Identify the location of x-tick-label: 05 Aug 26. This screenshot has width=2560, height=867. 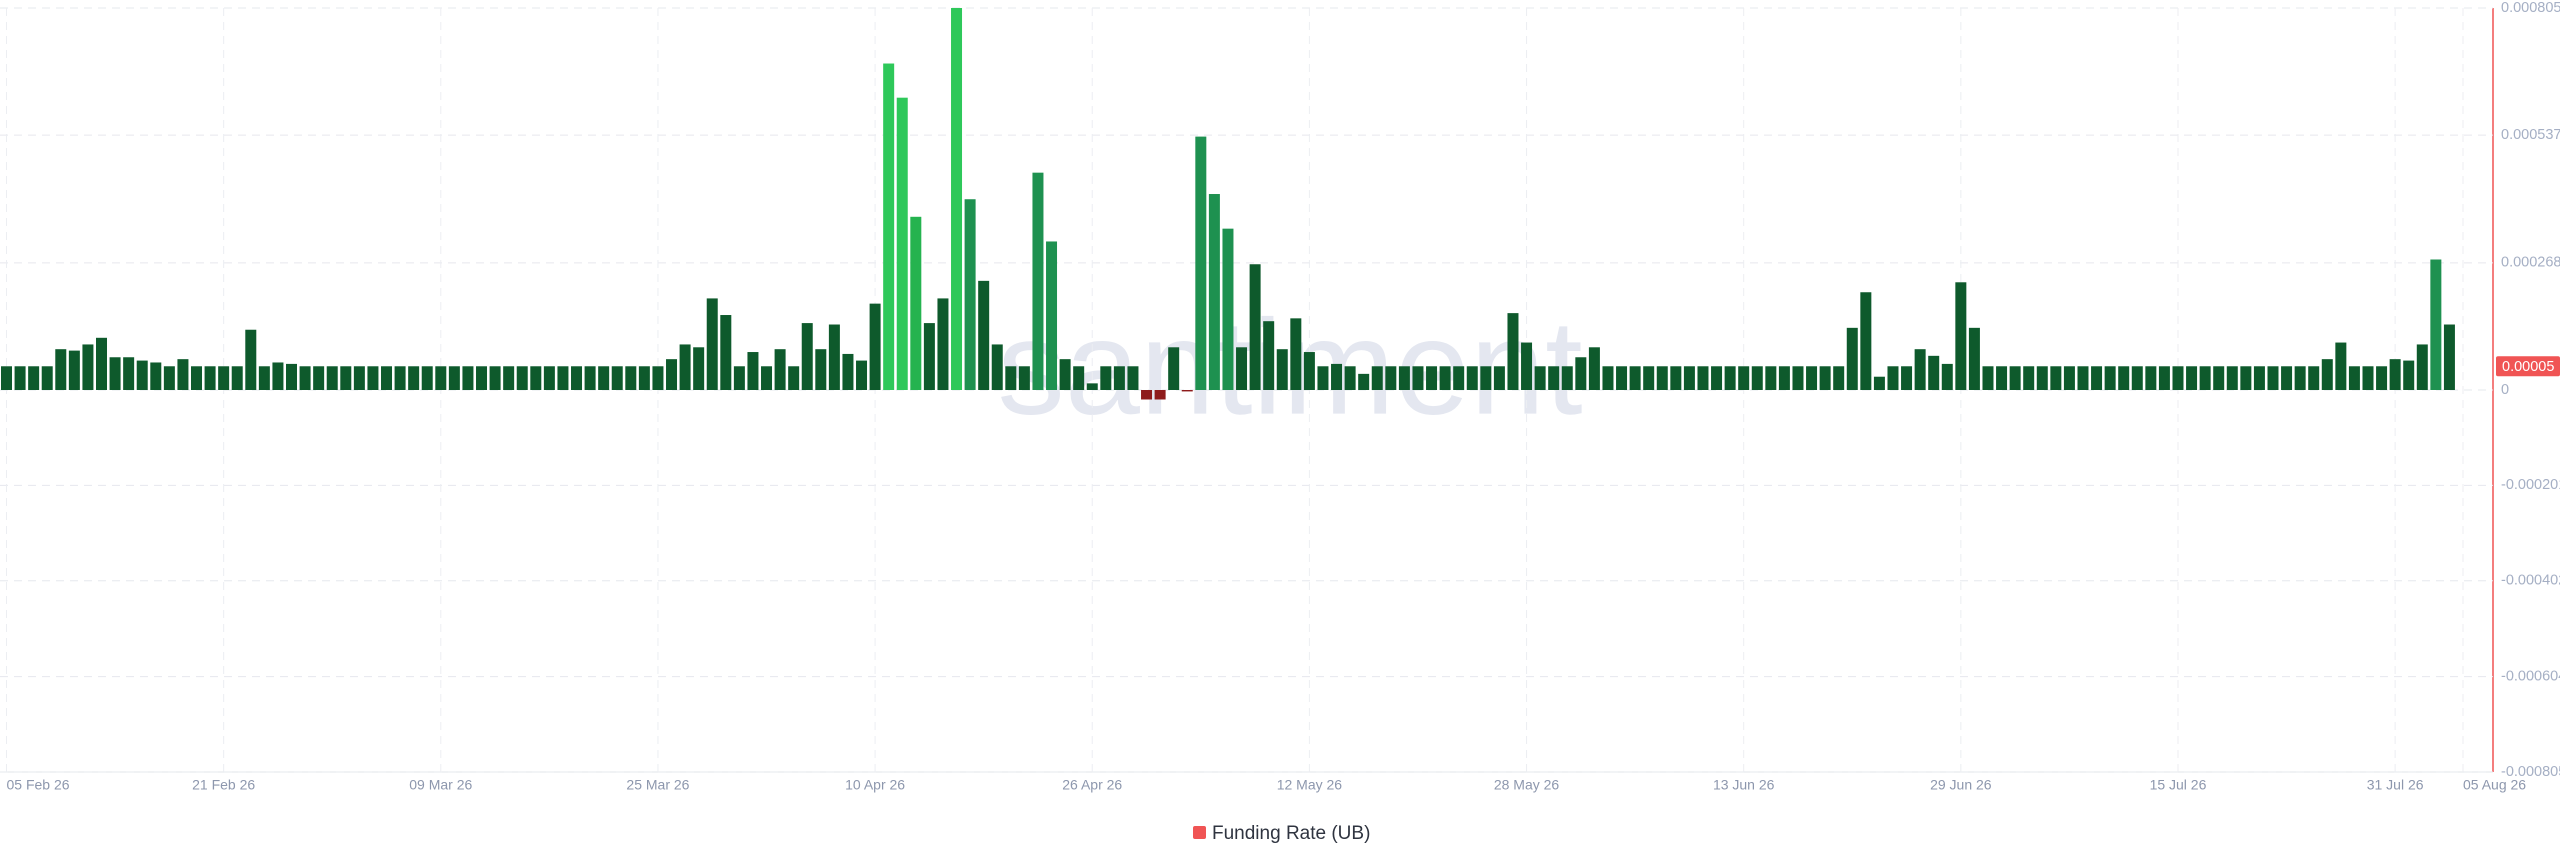
(2494, 785).